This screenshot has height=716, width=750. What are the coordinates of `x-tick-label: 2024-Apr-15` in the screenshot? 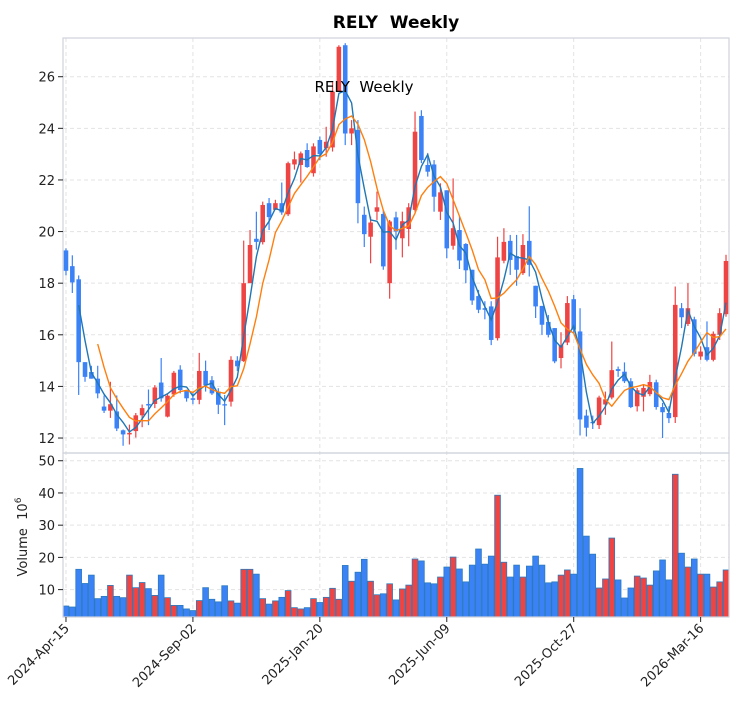 It's located at (38, 654).